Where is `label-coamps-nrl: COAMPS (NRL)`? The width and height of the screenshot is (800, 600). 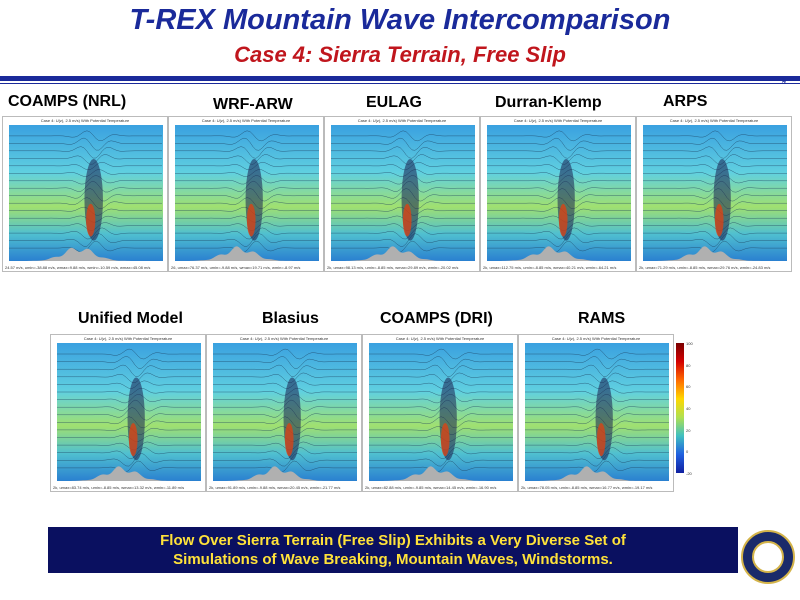 label-coamps-nrl: COAMPS (NRL) is located at coordinates (67, 101).